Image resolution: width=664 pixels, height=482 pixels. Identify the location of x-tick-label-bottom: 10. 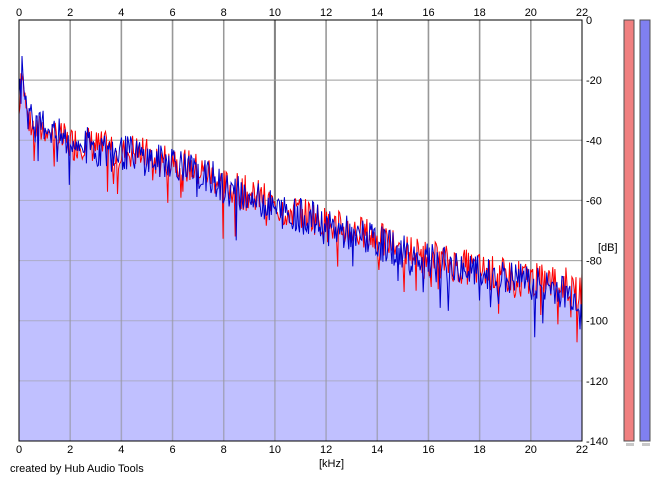
(275, 450).